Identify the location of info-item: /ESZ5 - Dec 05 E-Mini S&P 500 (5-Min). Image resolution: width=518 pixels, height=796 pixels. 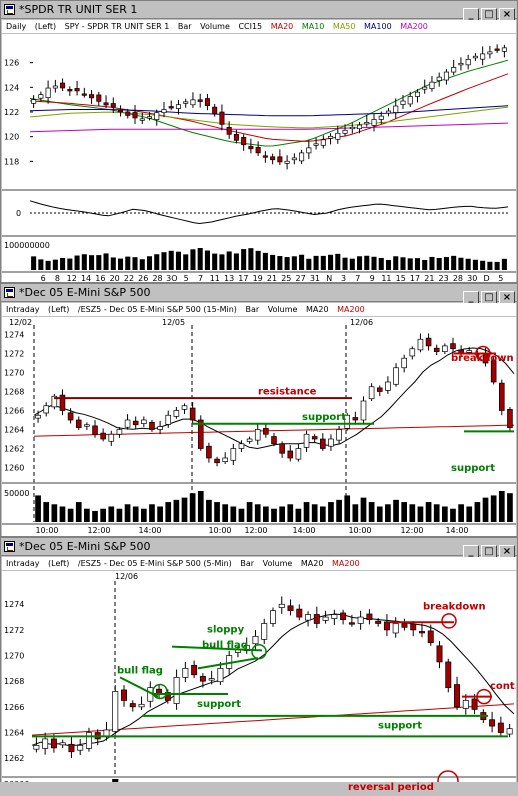
(154, 563).